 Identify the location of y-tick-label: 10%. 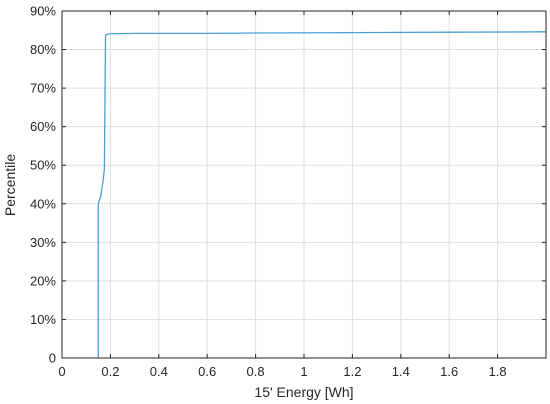
(43, 319).